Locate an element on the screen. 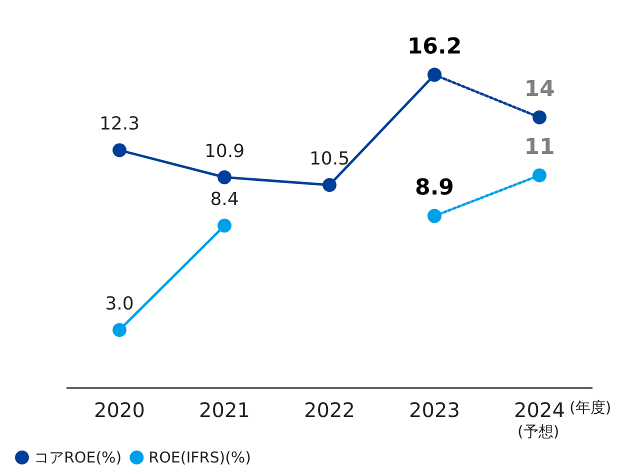  legend-label: コアROE(%) is located at coordinates (78, 457).